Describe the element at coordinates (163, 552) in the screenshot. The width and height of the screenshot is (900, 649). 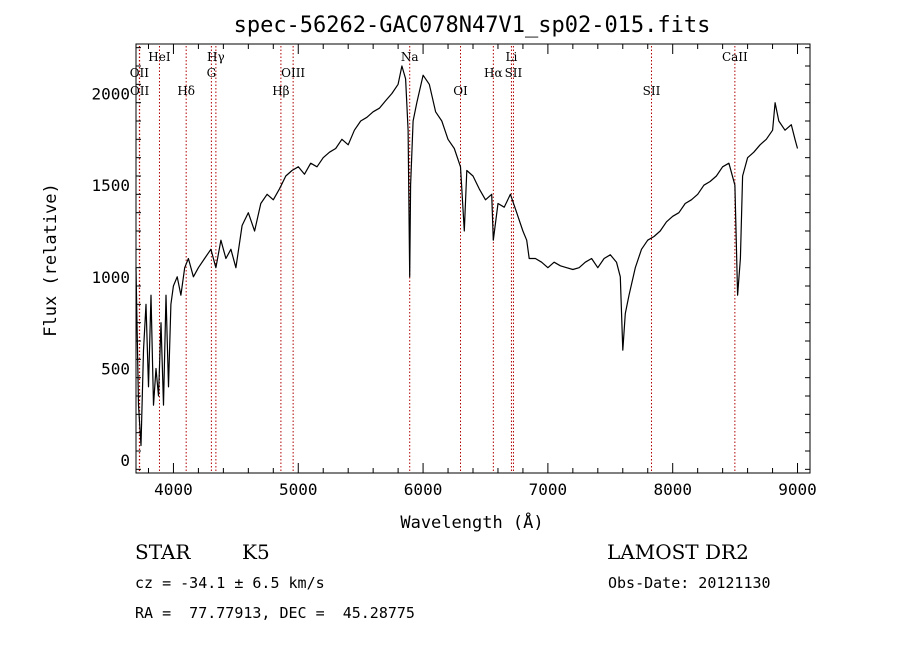
I see `object-class: STAR` at that location.